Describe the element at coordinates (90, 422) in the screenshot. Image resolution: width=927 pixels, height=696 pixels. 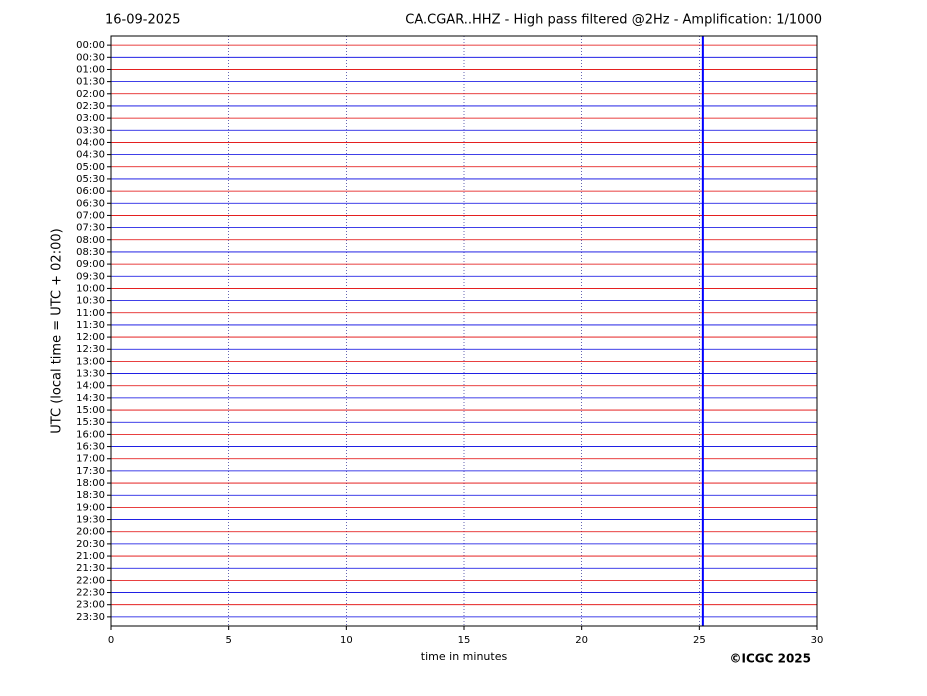
I see `y-tick-label: 15:30` at that location.